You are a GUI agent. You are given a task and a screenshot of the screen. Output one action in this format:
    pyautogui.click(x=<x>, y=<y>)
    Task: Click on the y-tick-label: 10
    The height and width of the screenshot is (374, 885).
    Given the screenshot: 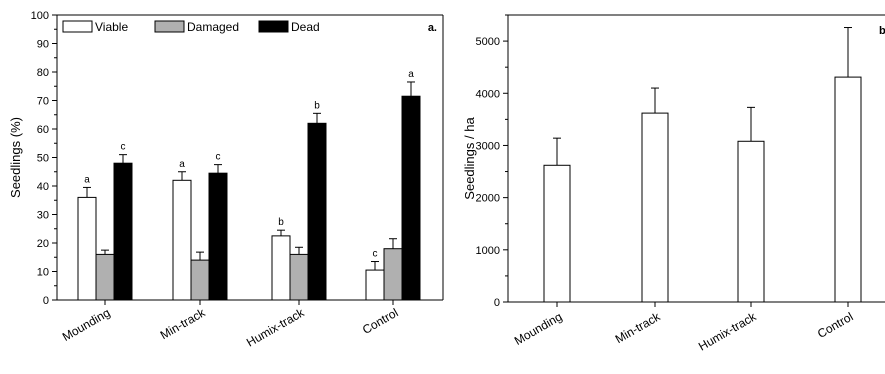 What is the action you would take?
    pyautogui.click(x=43, y=273)
    